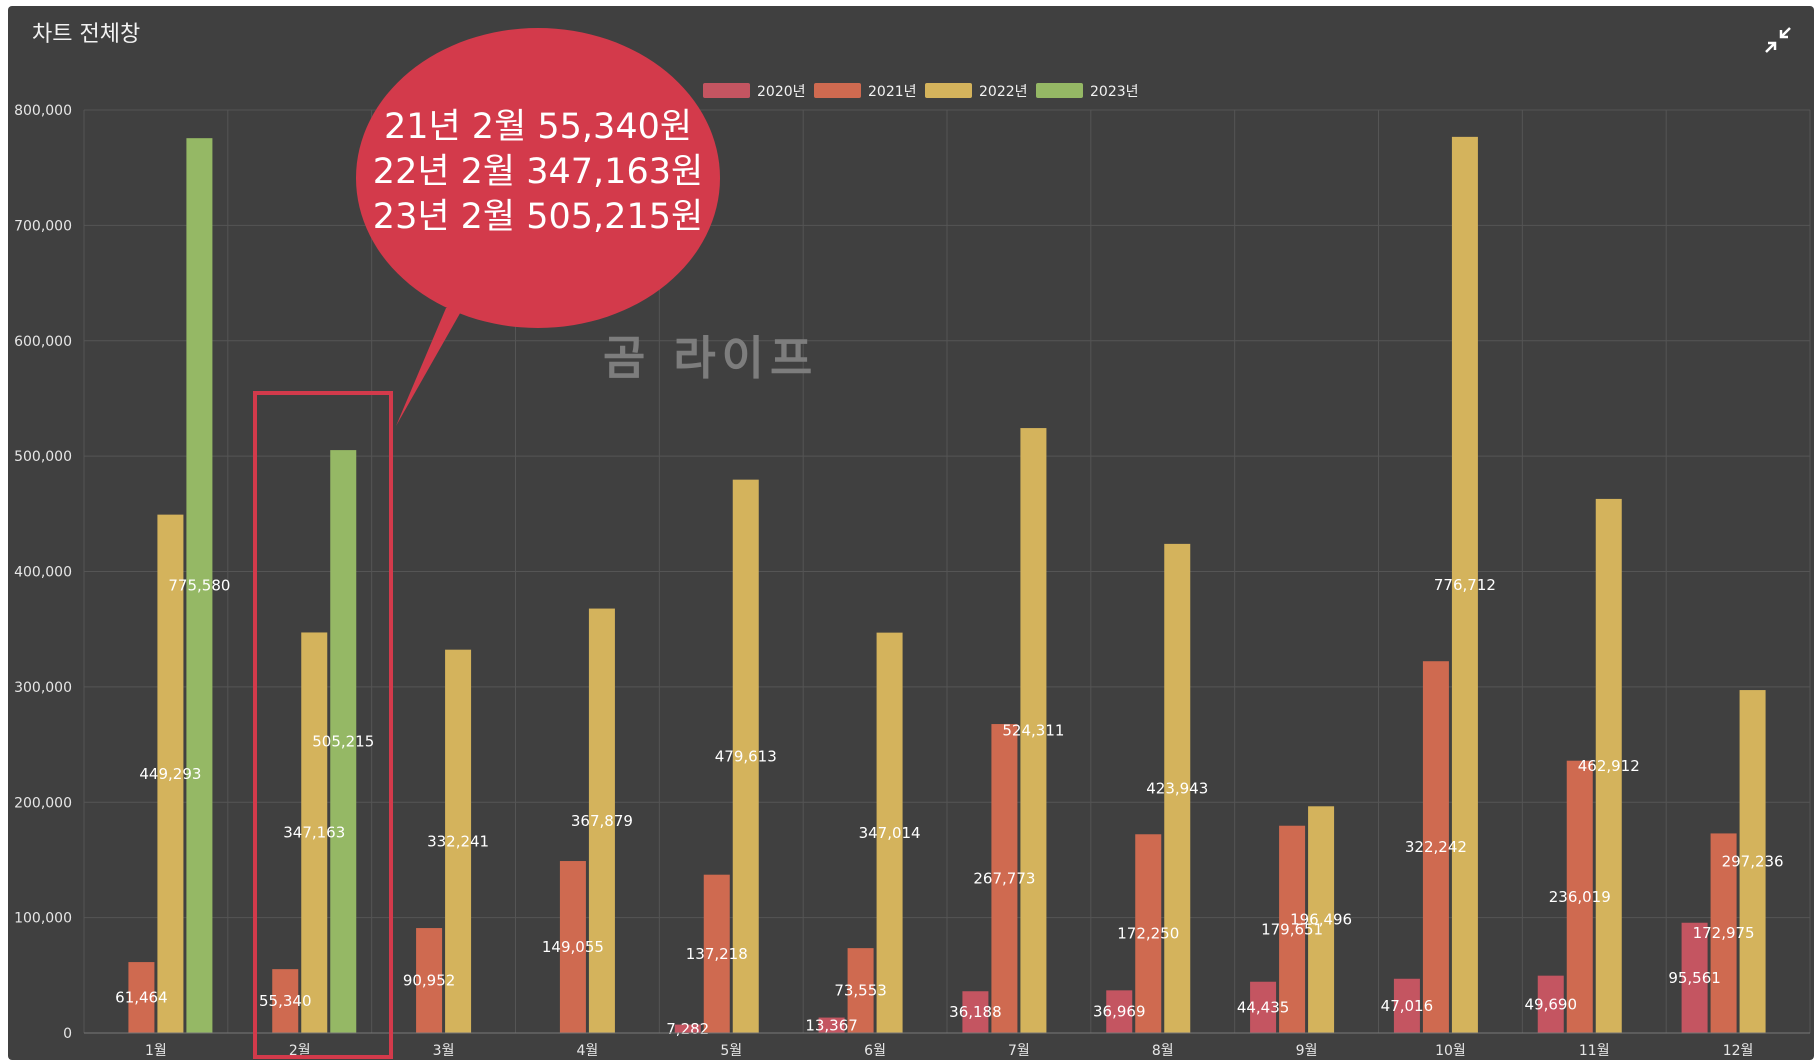  I want to click on data-label: 267,773, so click(1004, 879).